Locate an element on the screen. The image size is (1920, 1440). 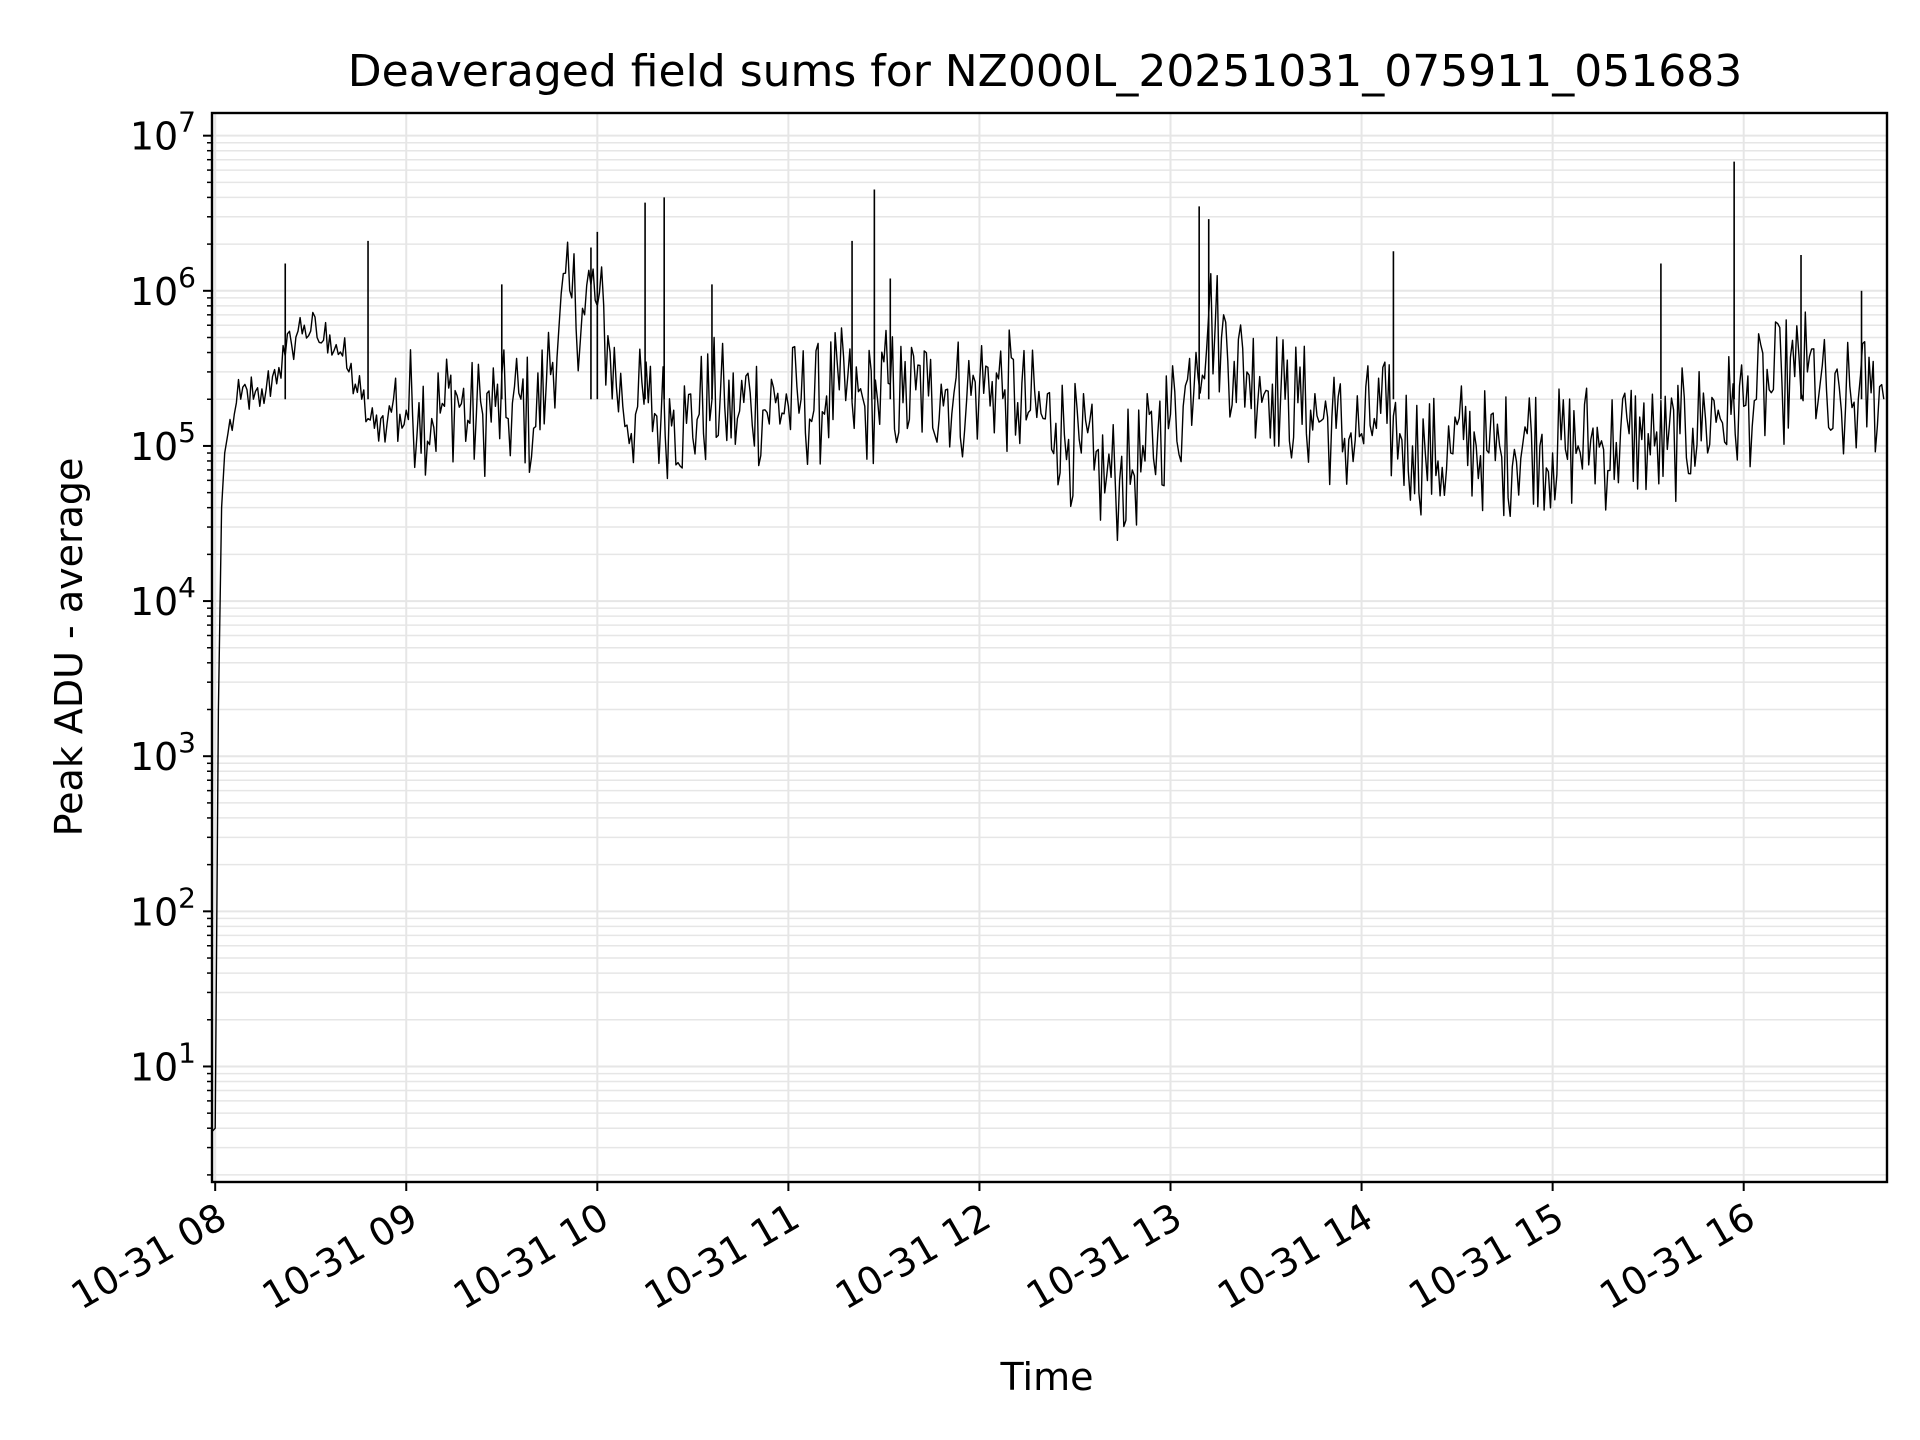
y-tick-label: 10⁵ is located at coordinates (163, 442).